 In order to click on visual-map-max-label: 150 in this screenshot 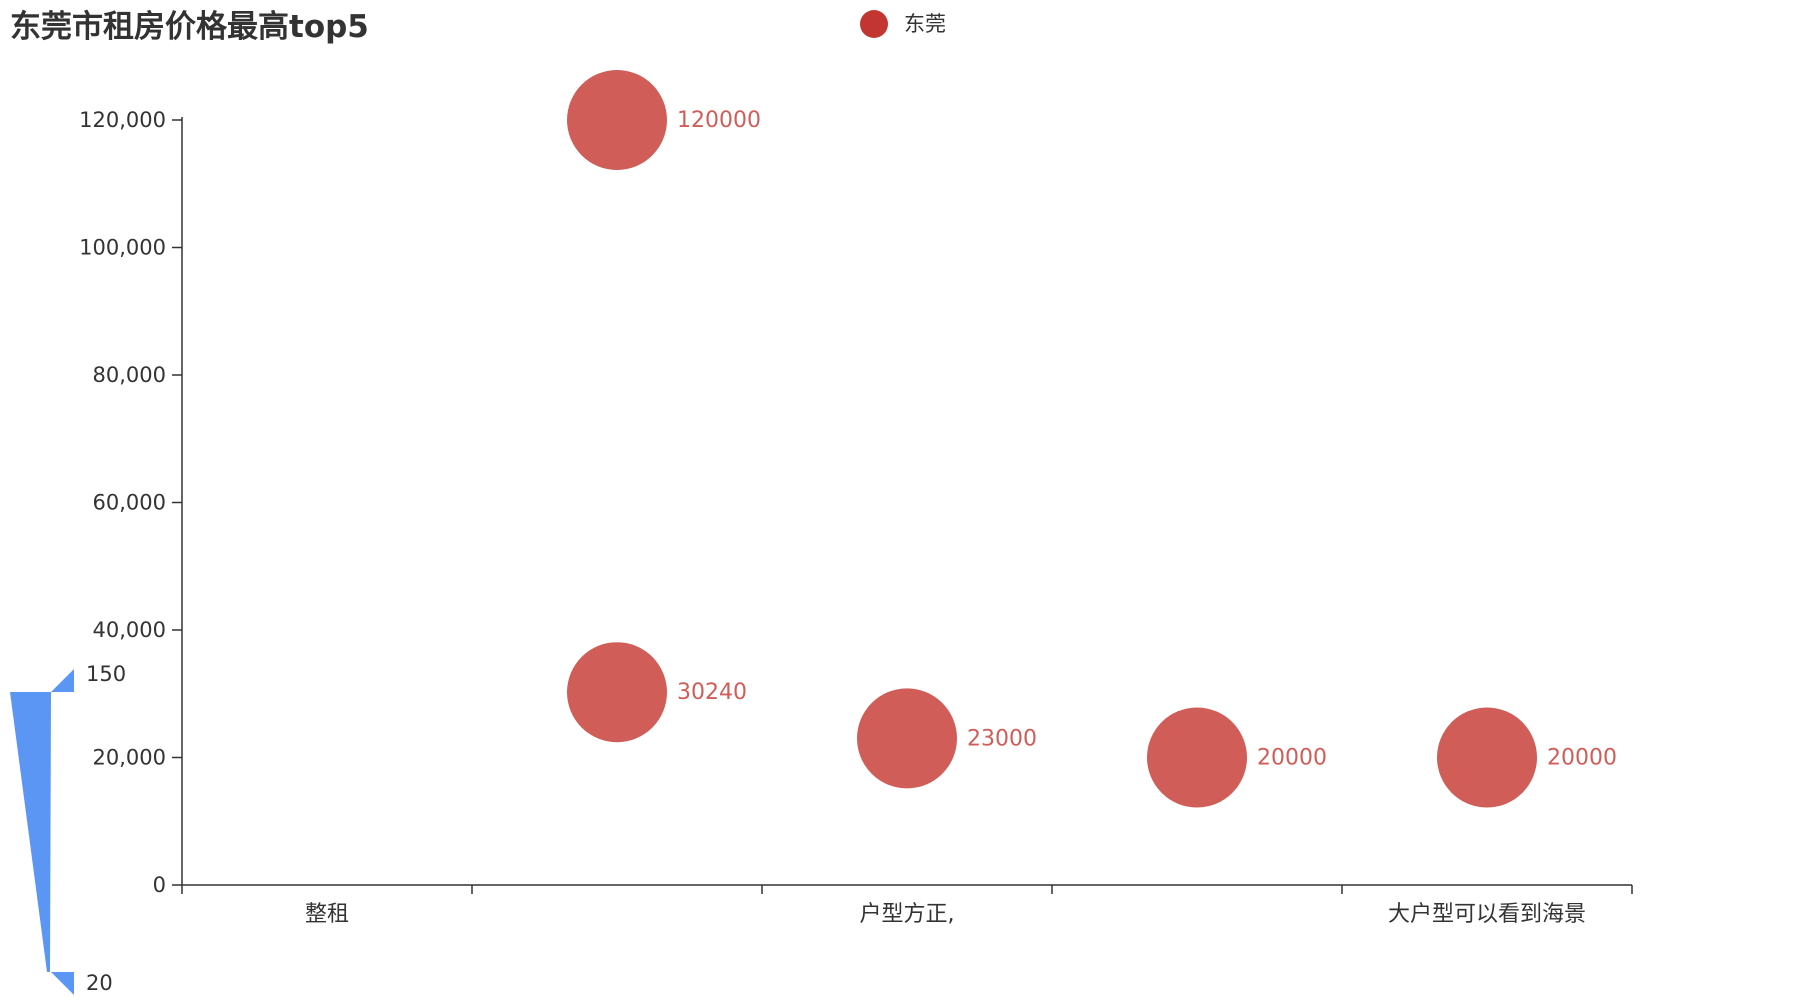, I will do `click(106, 674)`.